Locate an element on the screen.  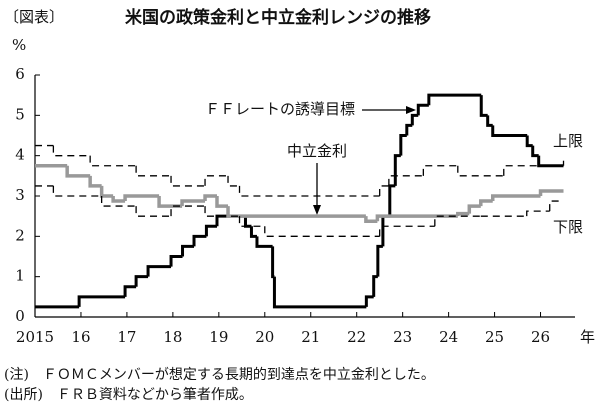
x-tick-label: 18 is located at coordinates (172, 337).